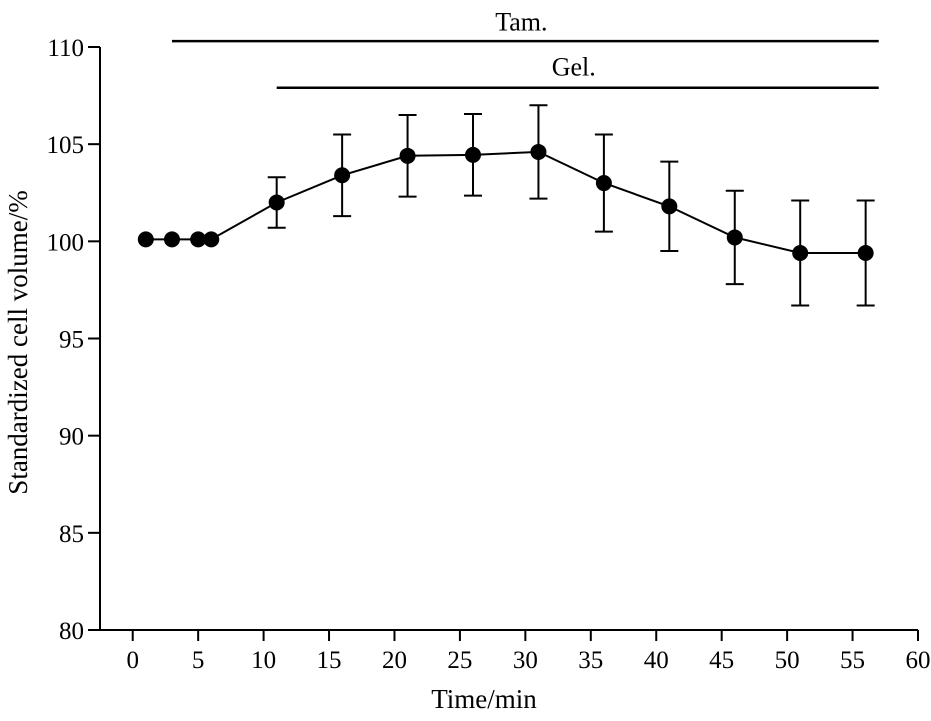 This screenshot has height=721, width=931. What do you see at coordinates (394, 660) in the screenshot?
I see `x-tick-label: 20` at bounding box center [394, 660].